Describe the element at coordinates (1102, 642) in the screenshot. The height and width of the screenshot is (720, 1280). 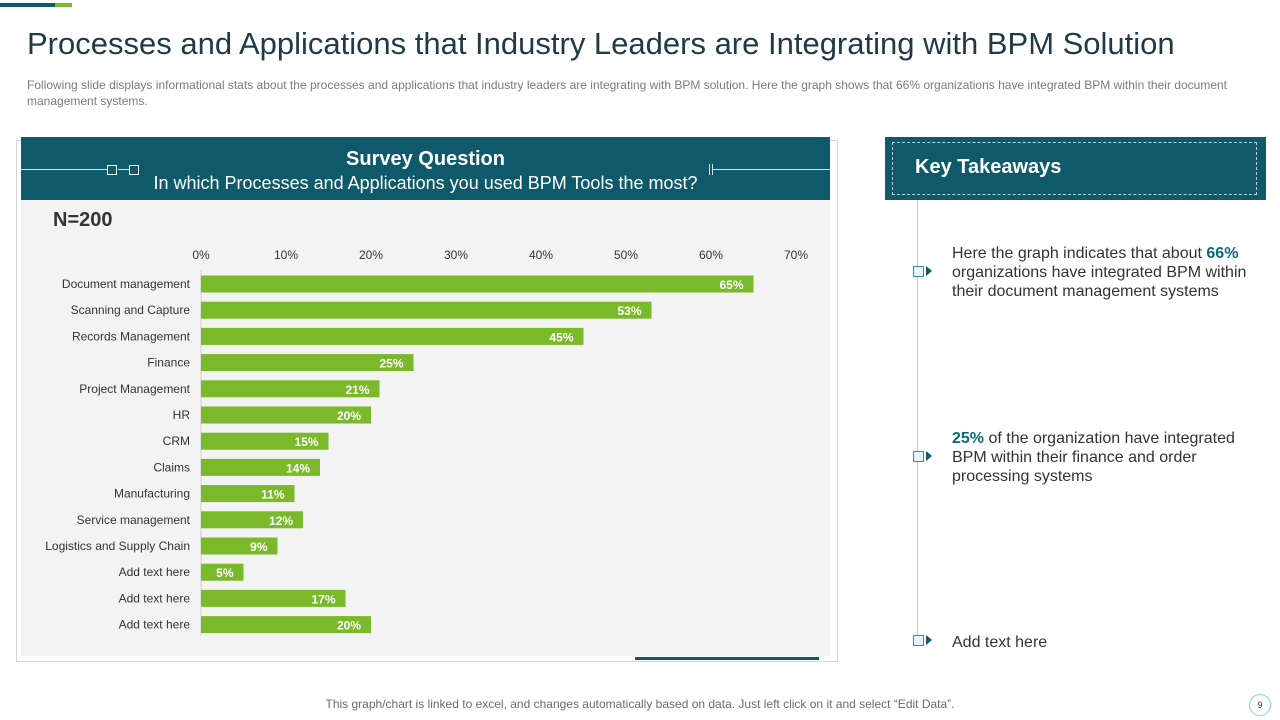
I see `takeaway-item-3: Add text here` at that location.